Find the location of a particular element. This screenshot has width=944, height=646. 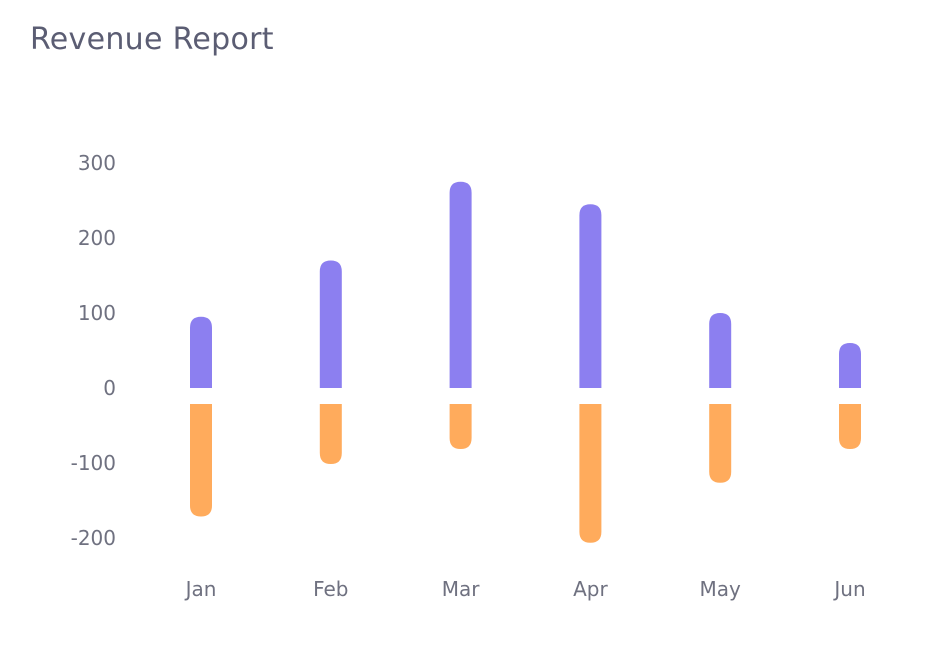

x-axis: Jan Feb Mar Apr May Jun is located at coordinates (525, 589).